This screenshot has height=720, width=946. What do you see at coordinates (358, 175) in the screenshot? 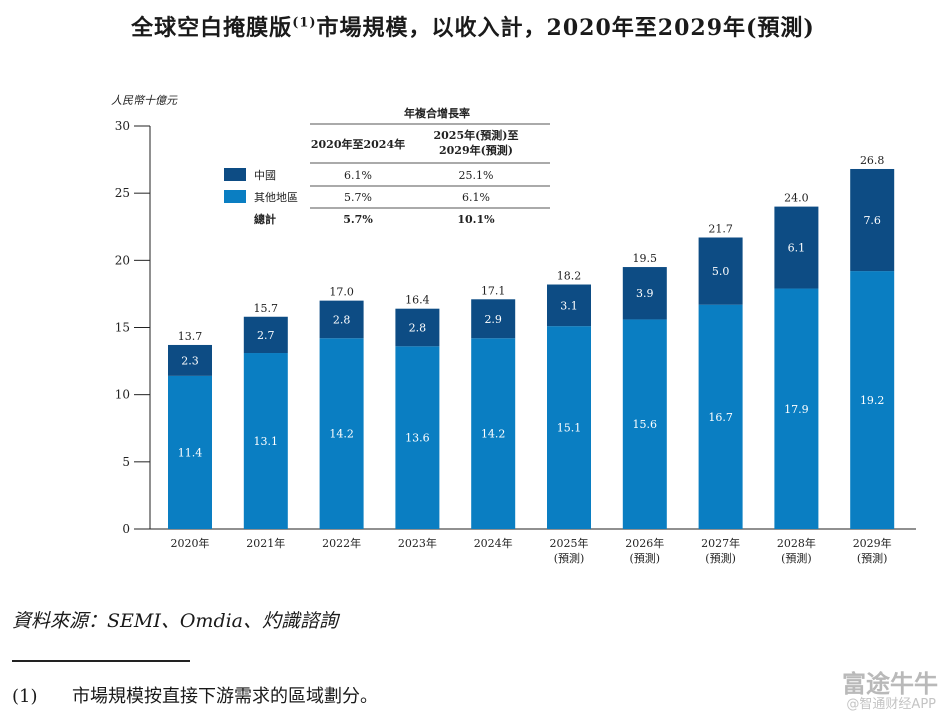
I see `cagr-value-2020-2024: 6.1%` at bounding box center [358, 175].